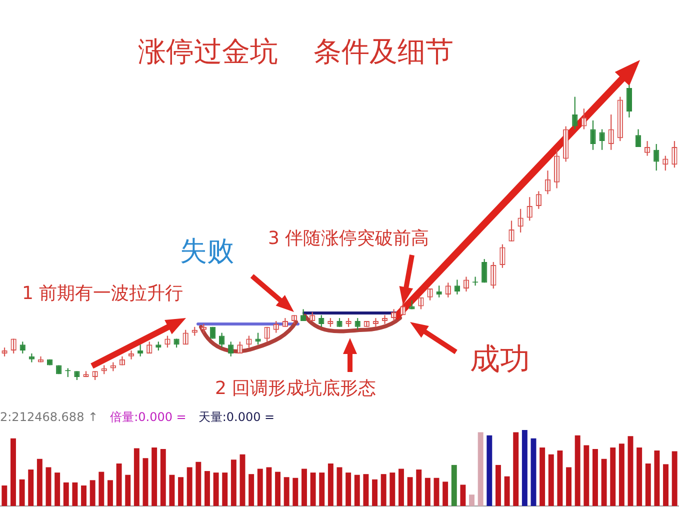  What do you see at coordinates (207, 251) in the screenshot?
I see `annotation: 失败` at bounding box center [207, 251].